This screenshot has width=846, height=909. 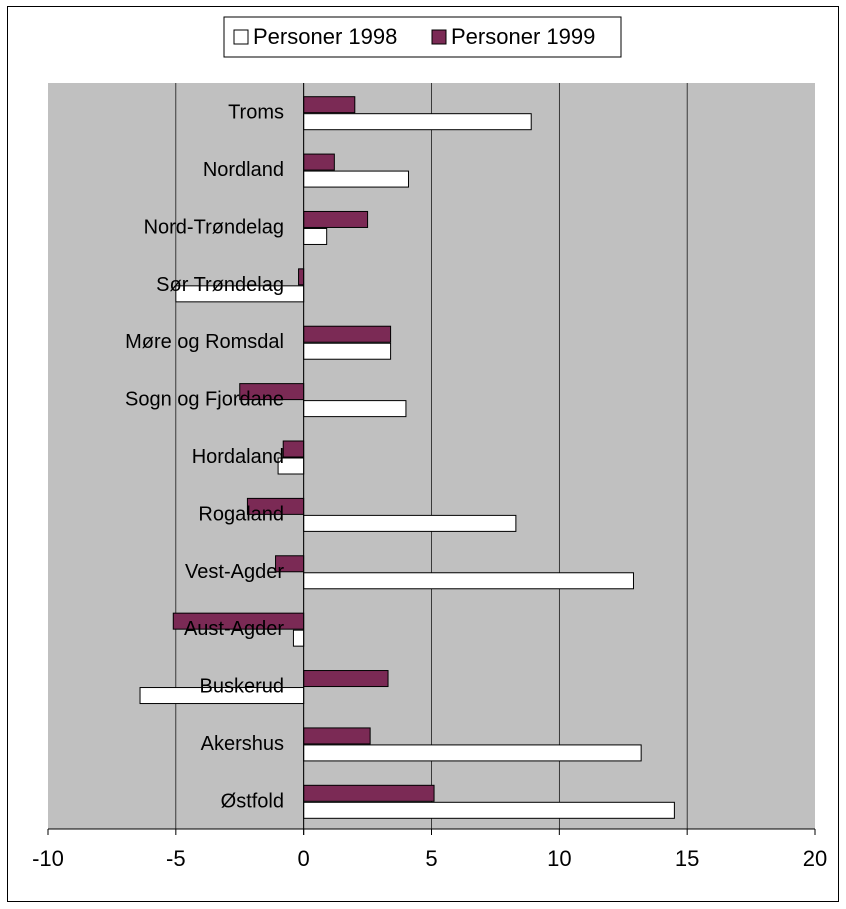 I want to click on bar-1999-akershus, so click(x=337, y=736).